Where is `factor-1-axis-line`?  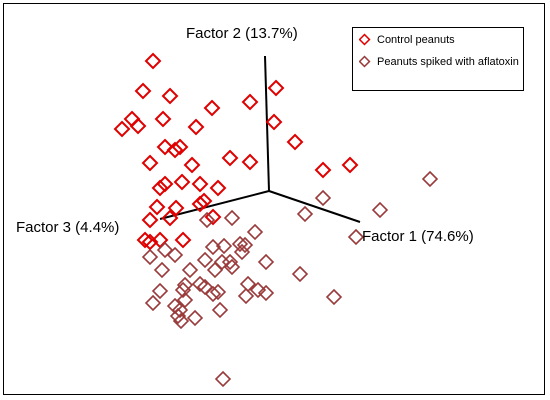 factor-1-axis-line is located at coordinates (314, 206).